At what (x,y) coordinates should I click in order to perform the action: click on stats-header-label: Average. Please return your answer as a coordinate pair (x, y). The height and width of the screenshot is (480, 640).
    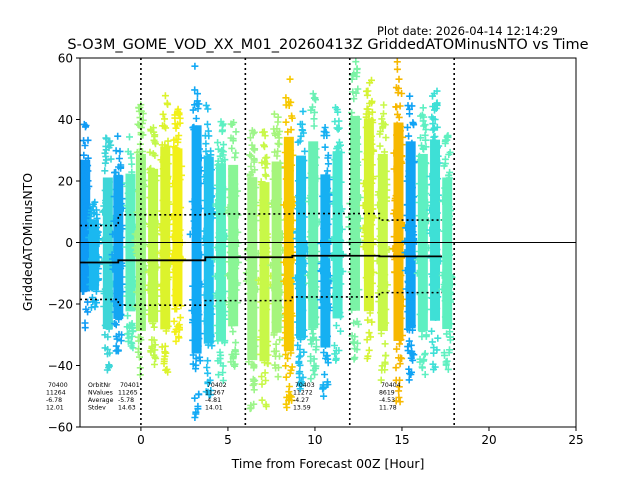
    Looking at the image, I should click on (101, 400).